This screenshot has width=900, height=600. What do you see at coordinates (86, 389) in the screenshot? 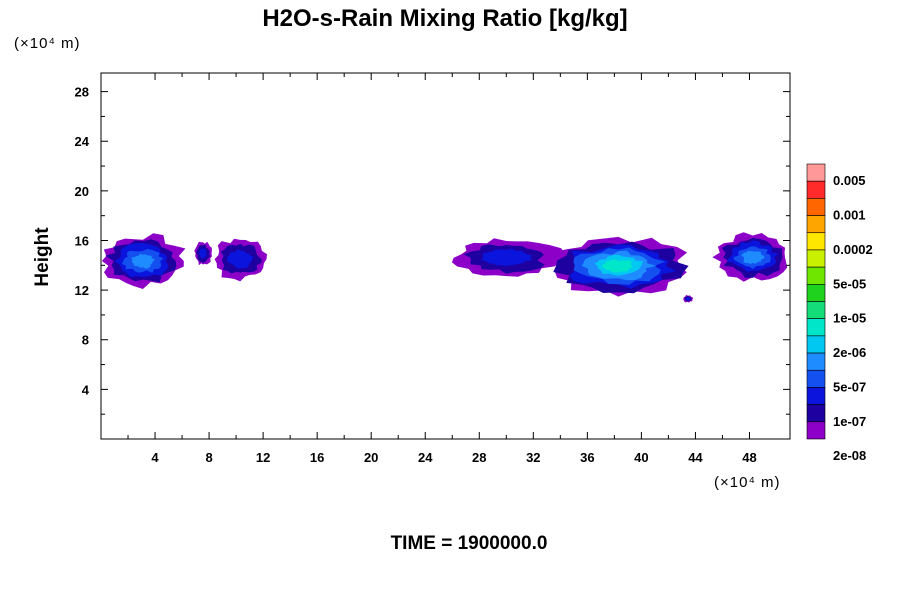
I see `y-tick-label: 4` at bounding box center [86, 389].